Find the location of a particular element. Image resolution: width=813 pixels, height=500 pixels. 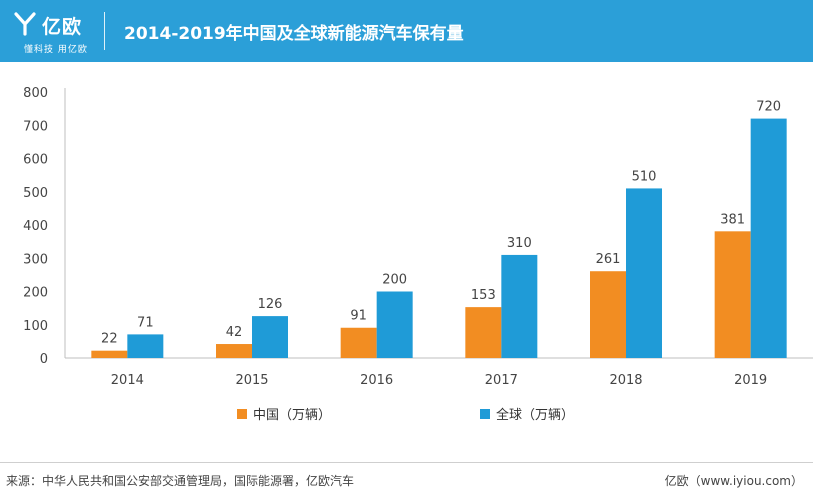

y-tick-label: 800 is located at coordinates (35, 93).